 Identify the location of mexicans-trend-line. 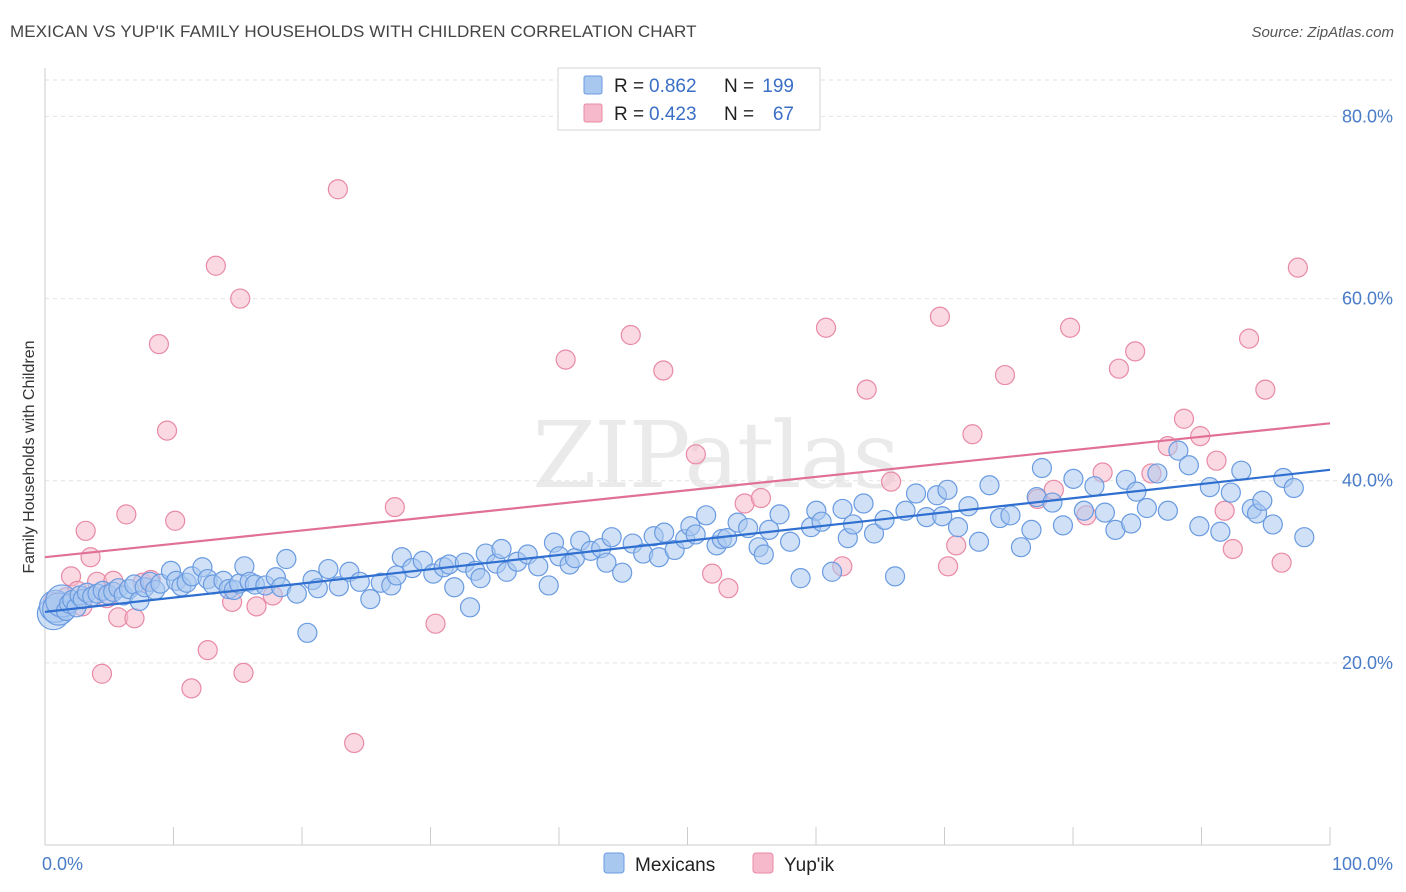
(687, 540).